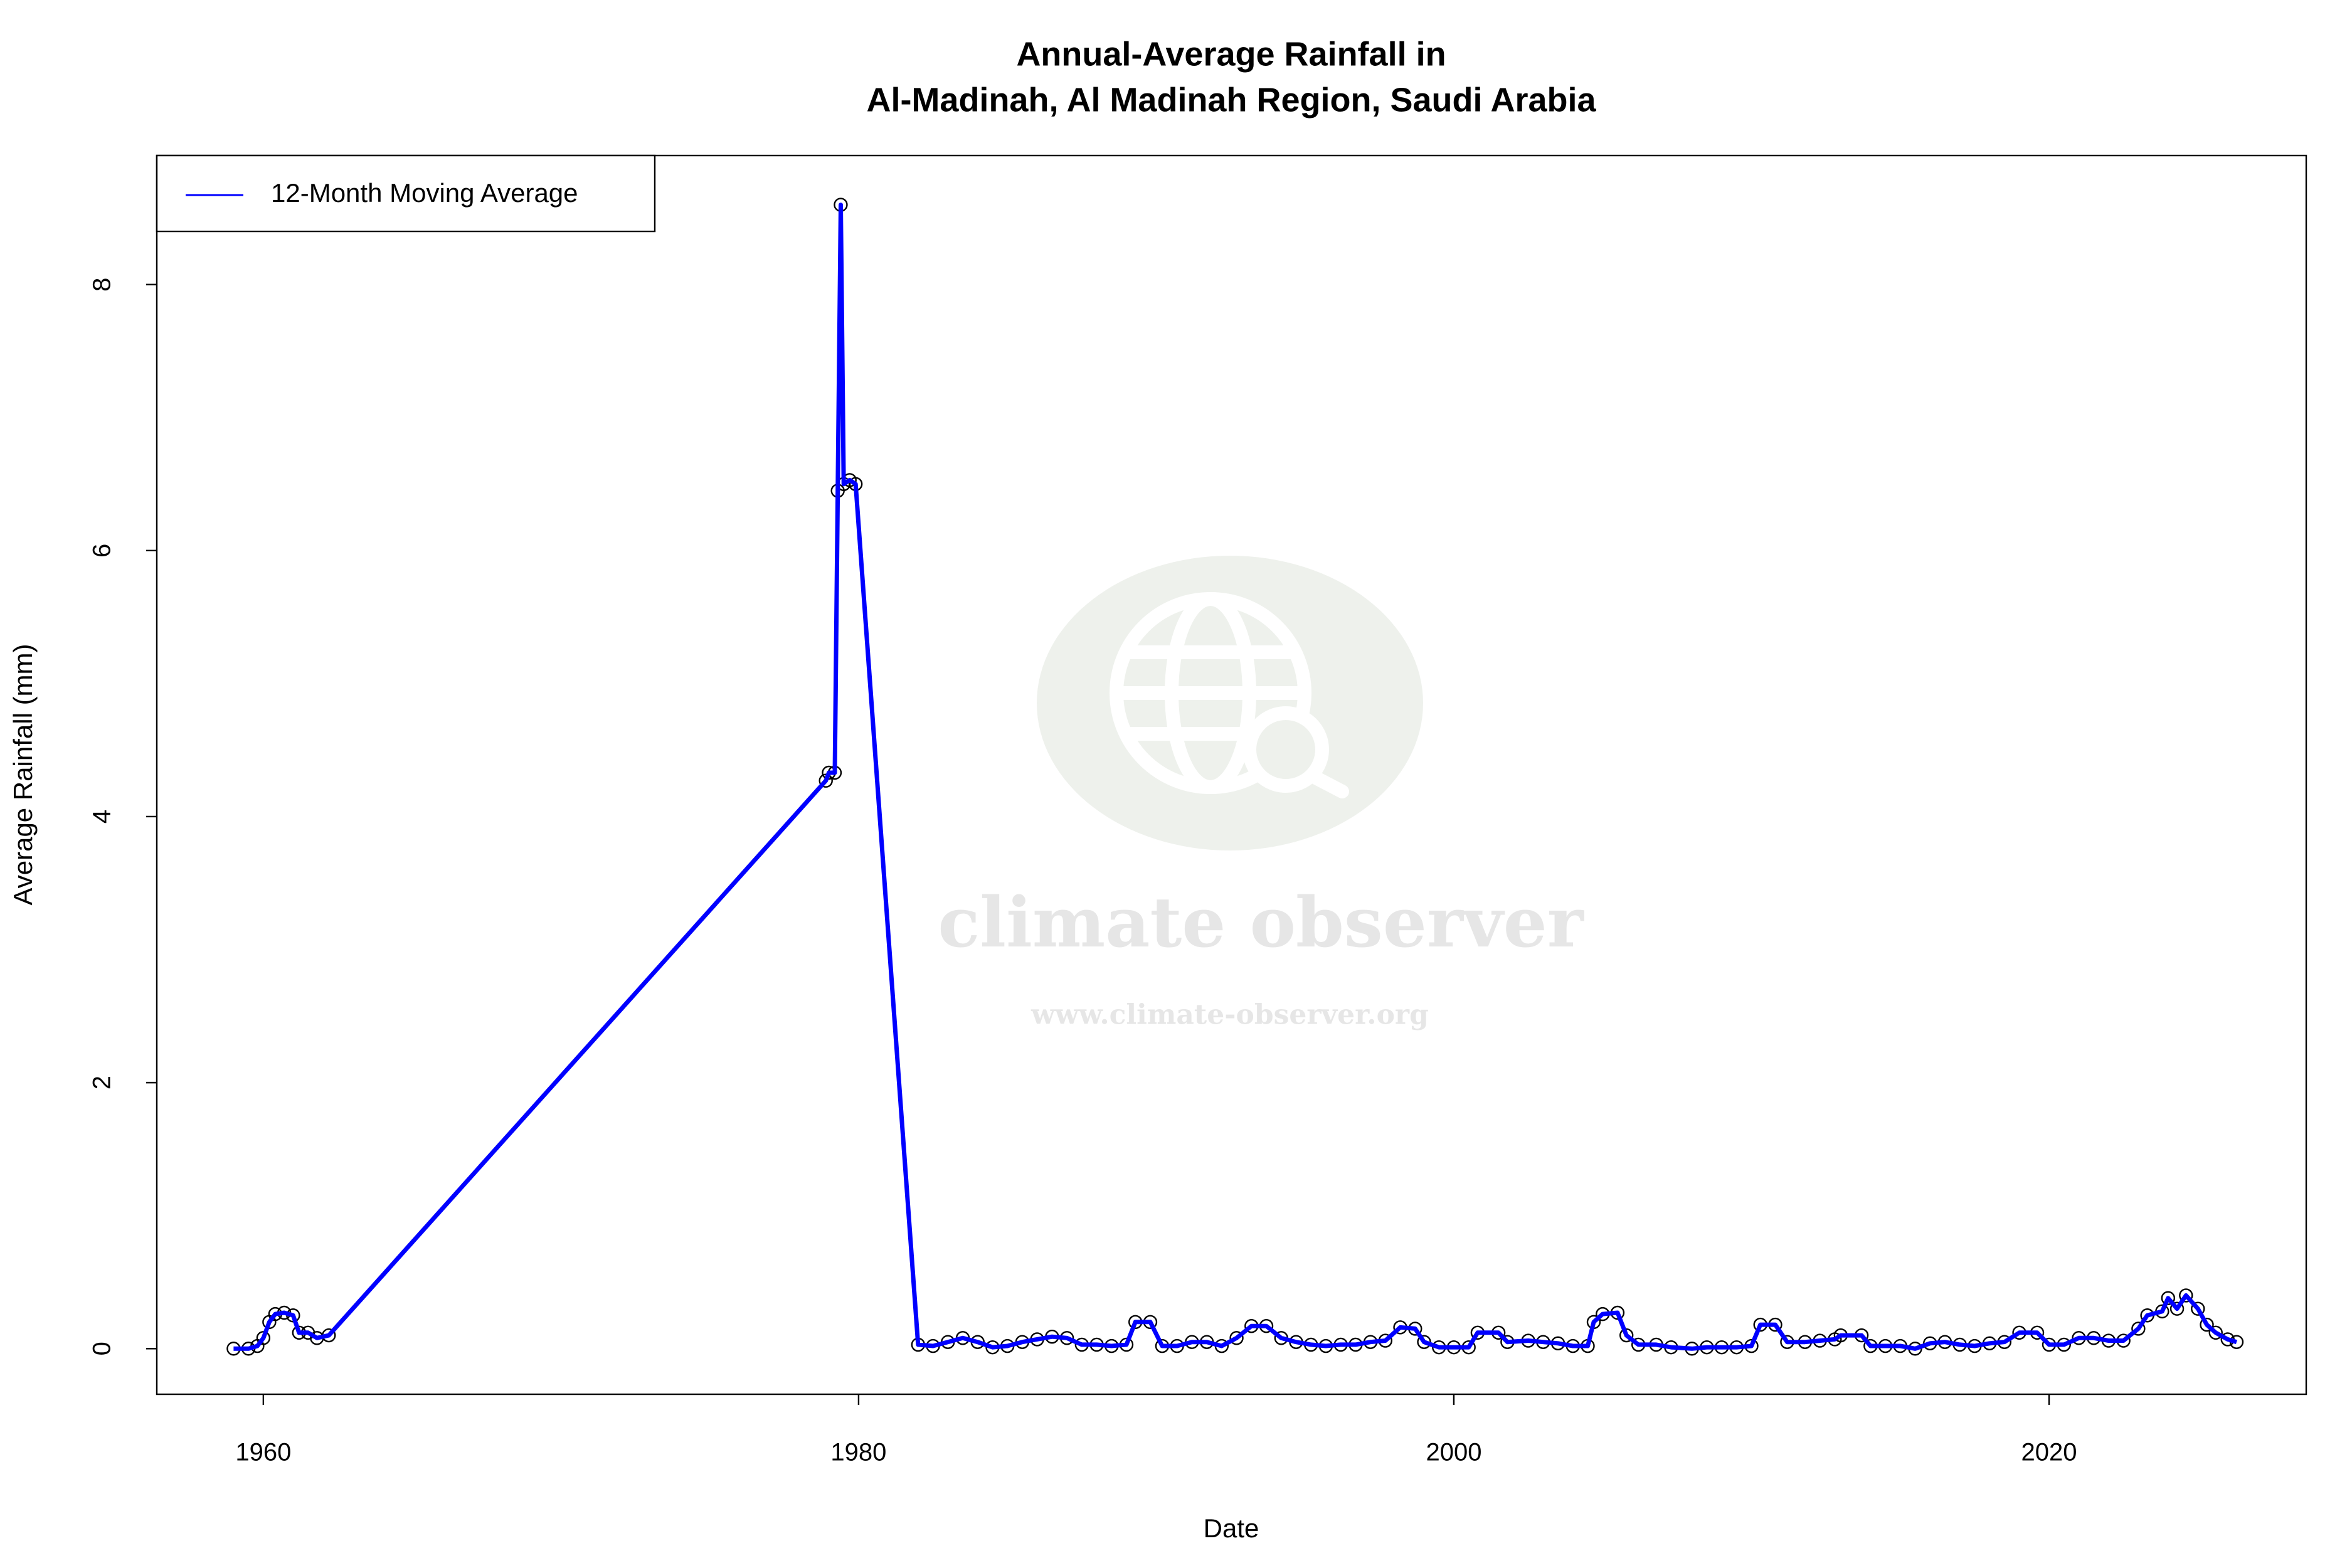 The height and width of the screenshot is (1568, 2352). I want to click on chart-title: Annual-Average Rainfall in, so click(1231, 54).